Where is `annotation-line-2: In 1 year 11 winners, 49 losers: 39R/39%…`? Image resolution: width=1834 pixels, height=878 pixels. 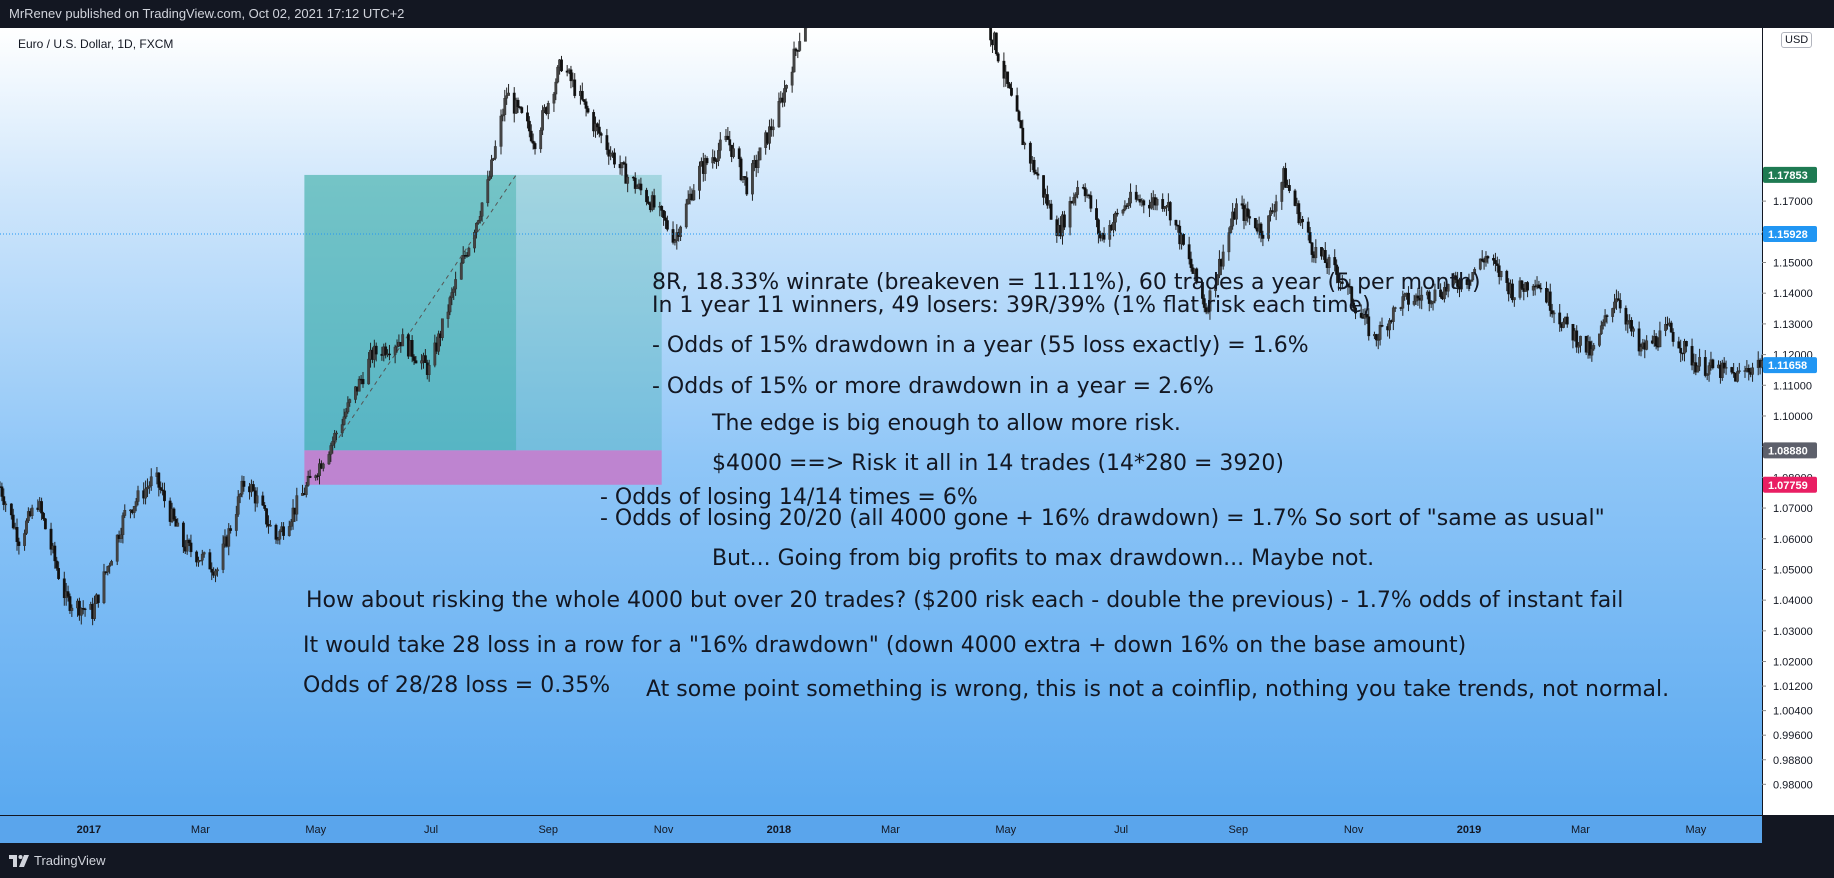 annotation-line-2: In 1 year 11 winners, 49 losers: 39R/39%… is located at coordinates (1011, 305).